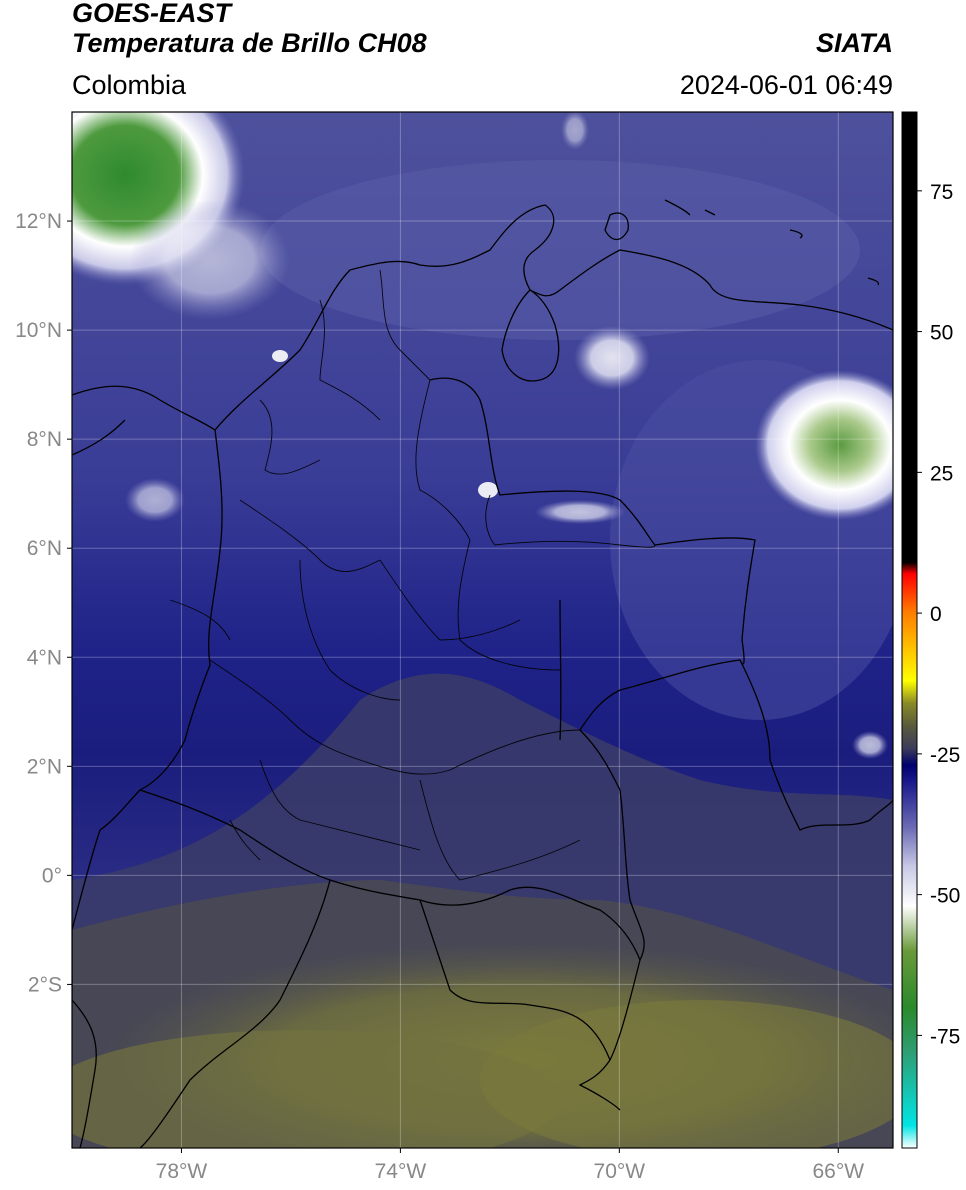  What do you see at coordinates (249, 43) in the screenshot?
I see `map-title-product: Temperatura de Brillo CH08` at bounding box center [249, 43].